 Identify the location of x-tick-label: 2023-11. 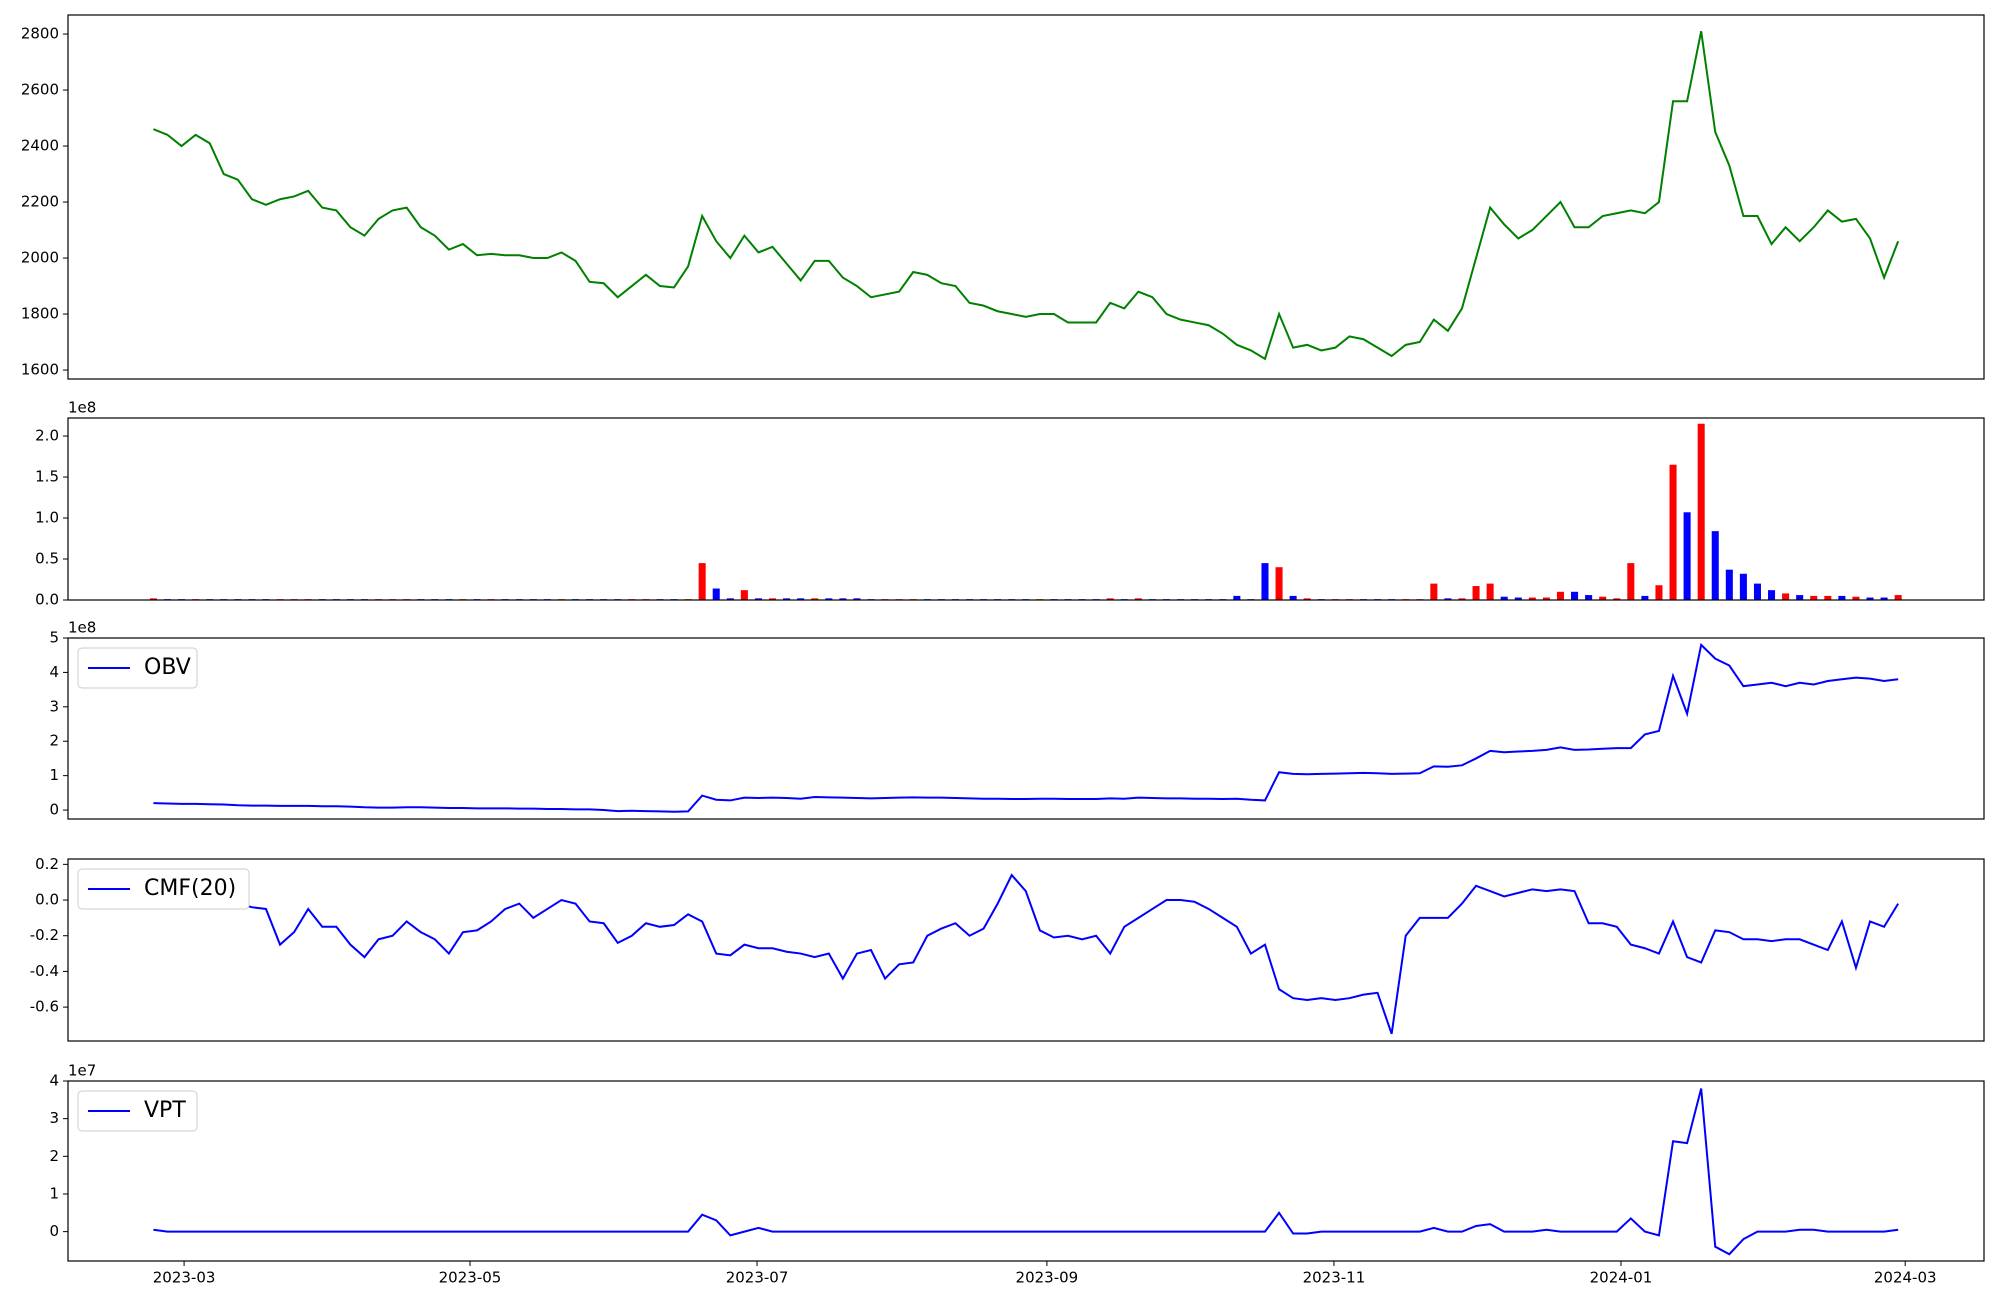
(1334, 1278).